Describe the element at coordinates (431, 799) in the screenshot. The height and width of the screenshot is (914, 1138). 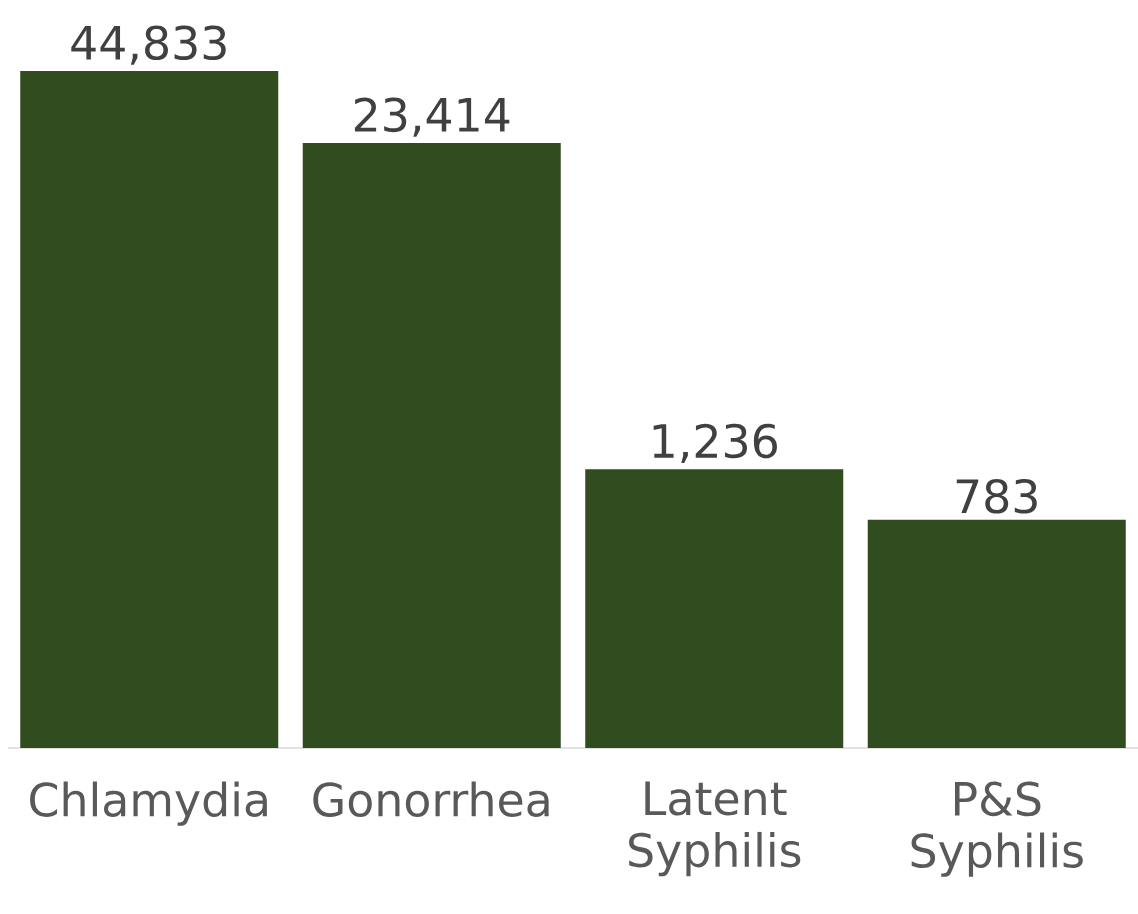
I see `x-tick-label: Gonorrhea` at that location.